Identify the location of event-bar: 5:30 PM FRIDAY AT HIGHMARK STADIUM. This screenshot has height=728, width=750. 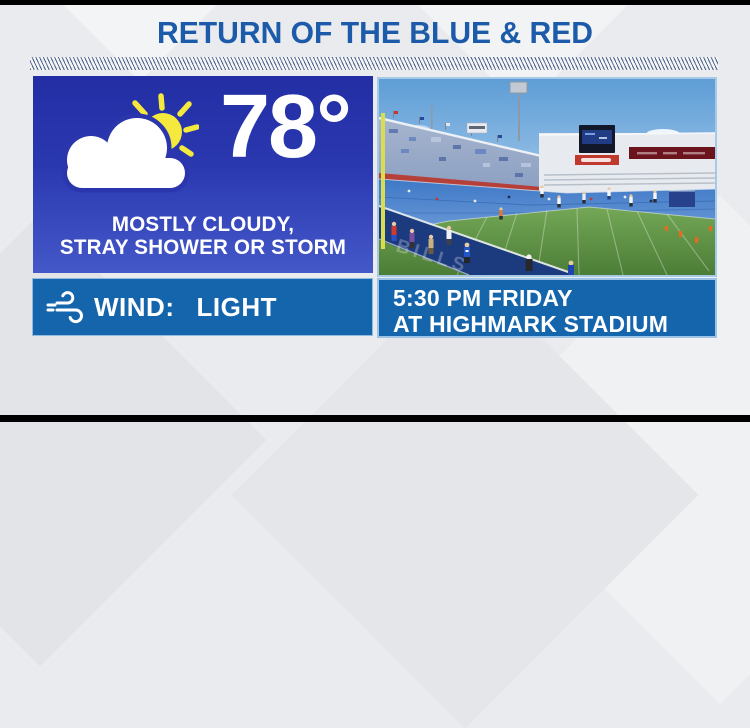
(547, 308).